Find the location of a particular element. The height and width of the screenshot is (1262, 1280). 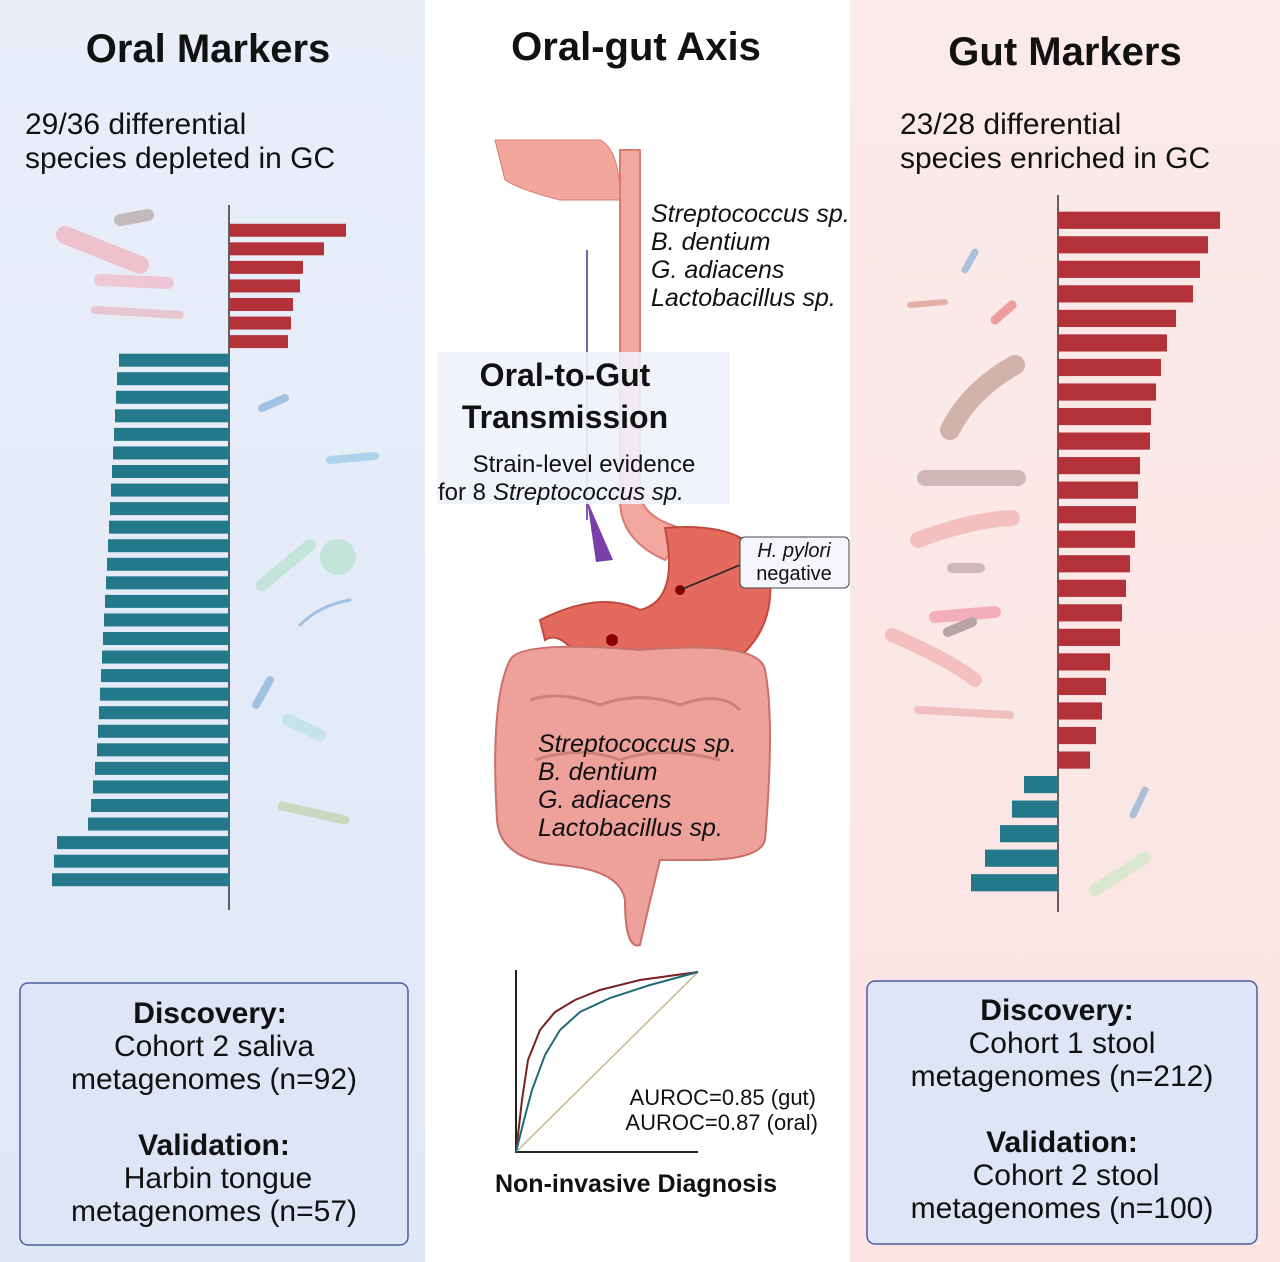

hpylori-callout is located at coordinates (794, 562).